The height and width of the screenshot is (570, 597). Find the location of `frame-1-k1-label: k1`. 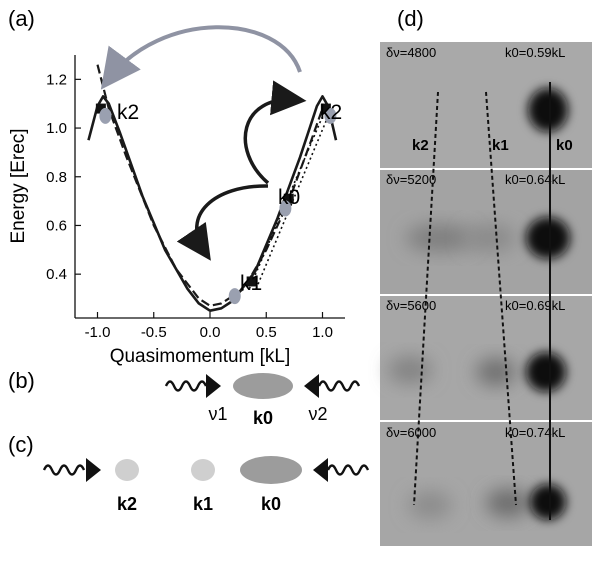

frame-1-k1-label: k1 is located at coordinates (500, 145).